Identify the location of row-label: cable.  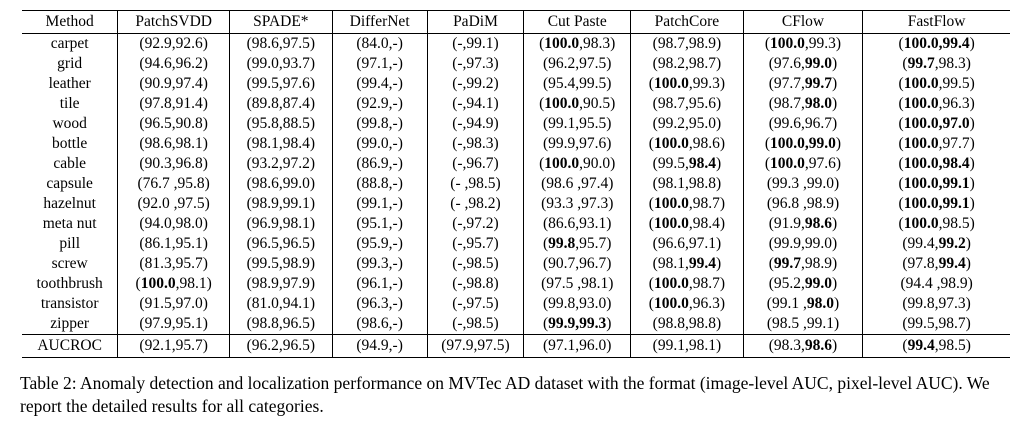
(70, 163).